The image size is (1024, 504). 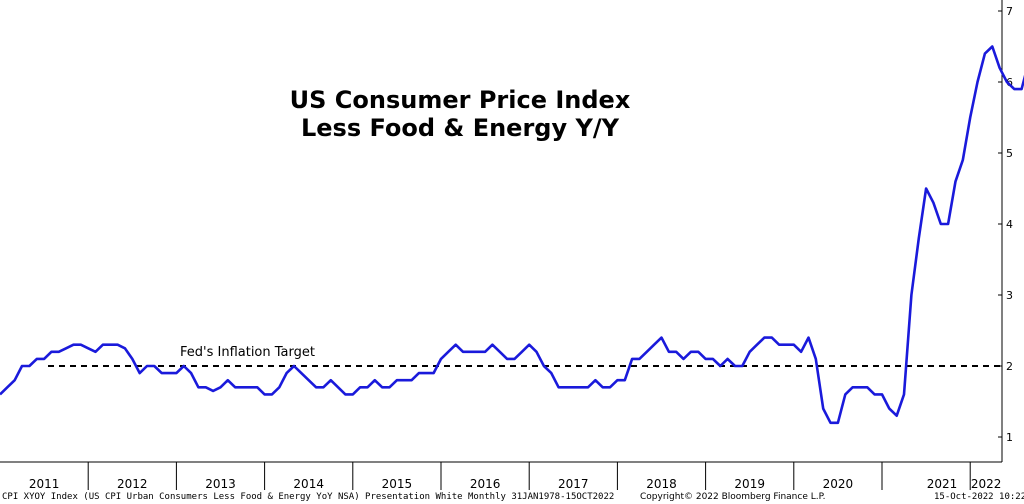 What do you see at coordinates (979, 497) in the screenshot?
I see `footer-timestamp: 15-Oct-2022 10:22:11` at bounding box center [979, 497].